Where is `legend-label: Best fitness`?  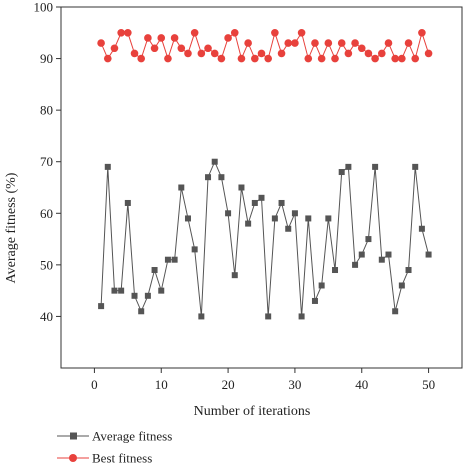
legend-label: Best fitness is located at coordinates (122, 458).